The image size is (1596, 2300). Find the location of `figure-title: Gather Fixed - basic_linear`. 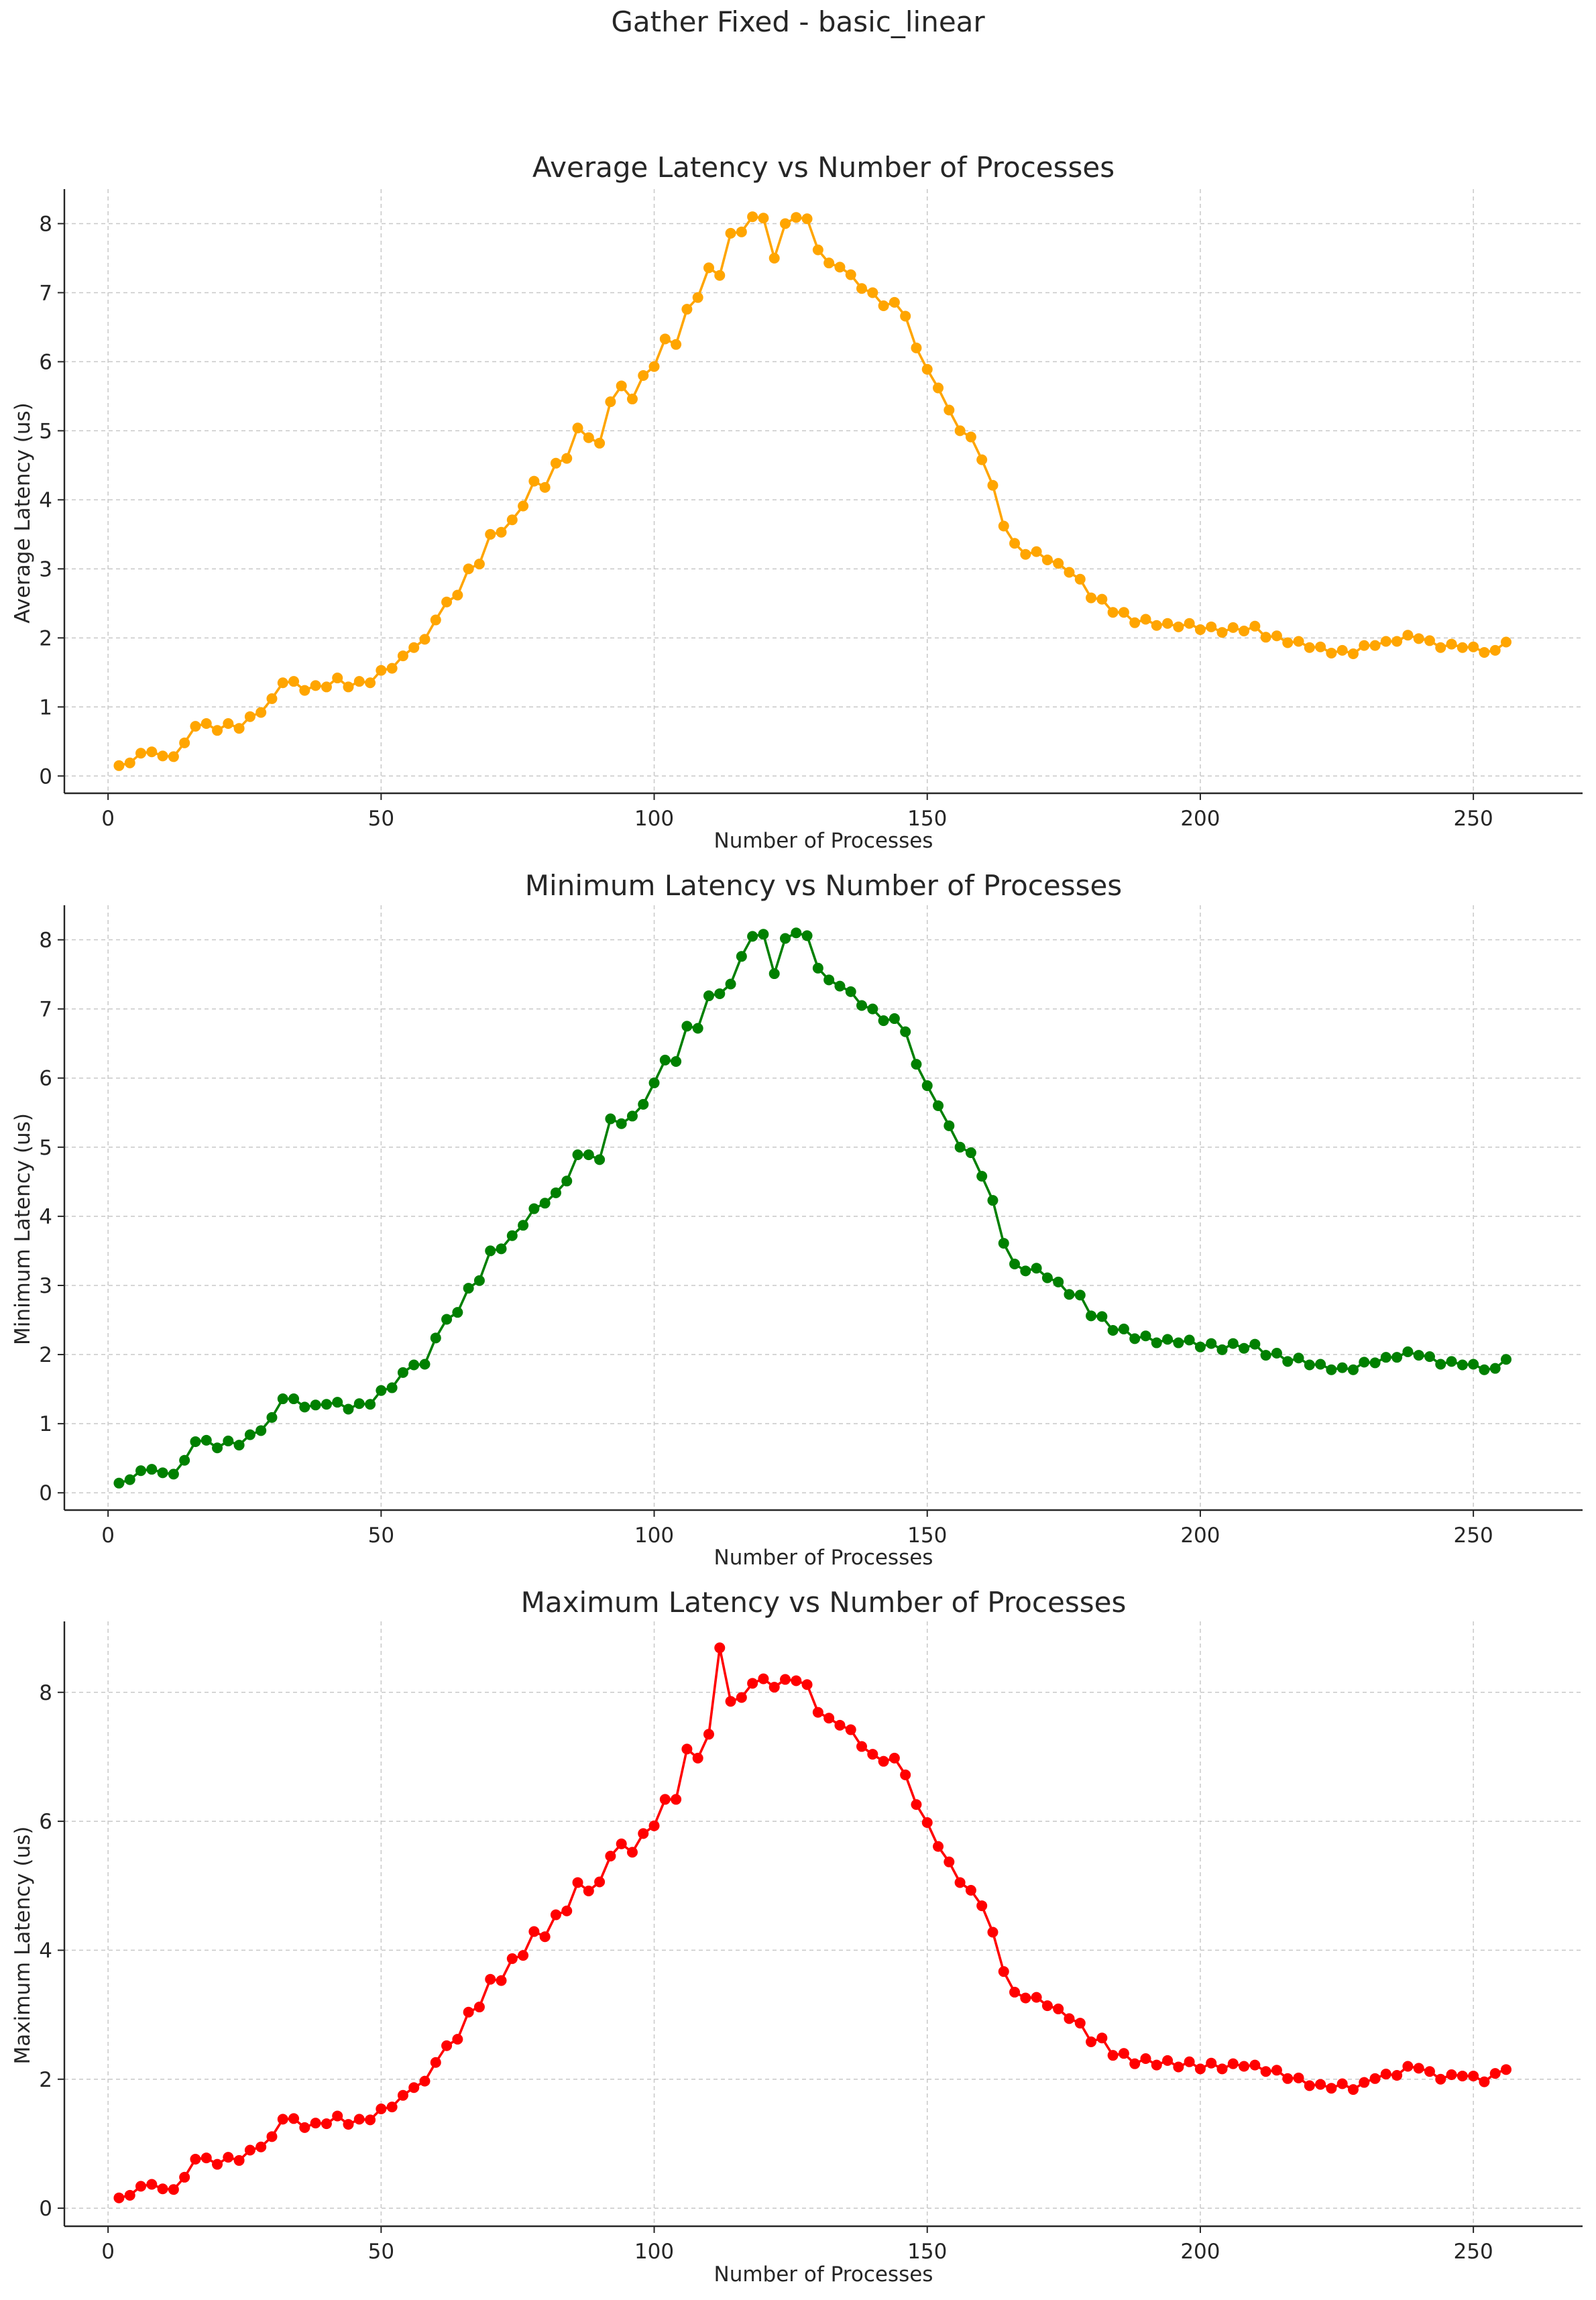

figure-title: Gather Fixed - basic_linear is located at coordinates (798, 22).